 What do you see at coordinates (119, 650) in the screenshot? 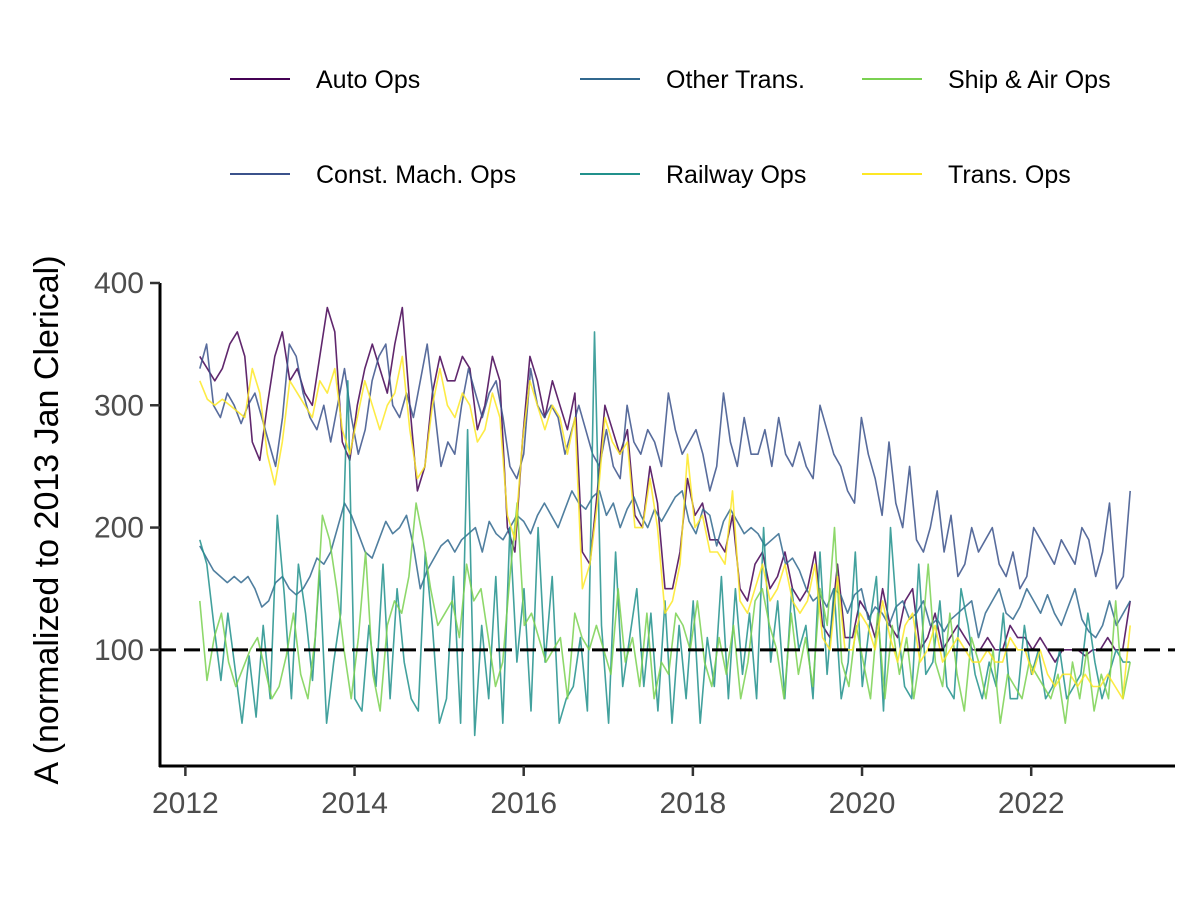
I see `y-tick-label-0: 100` at bounding box center [119, 650].